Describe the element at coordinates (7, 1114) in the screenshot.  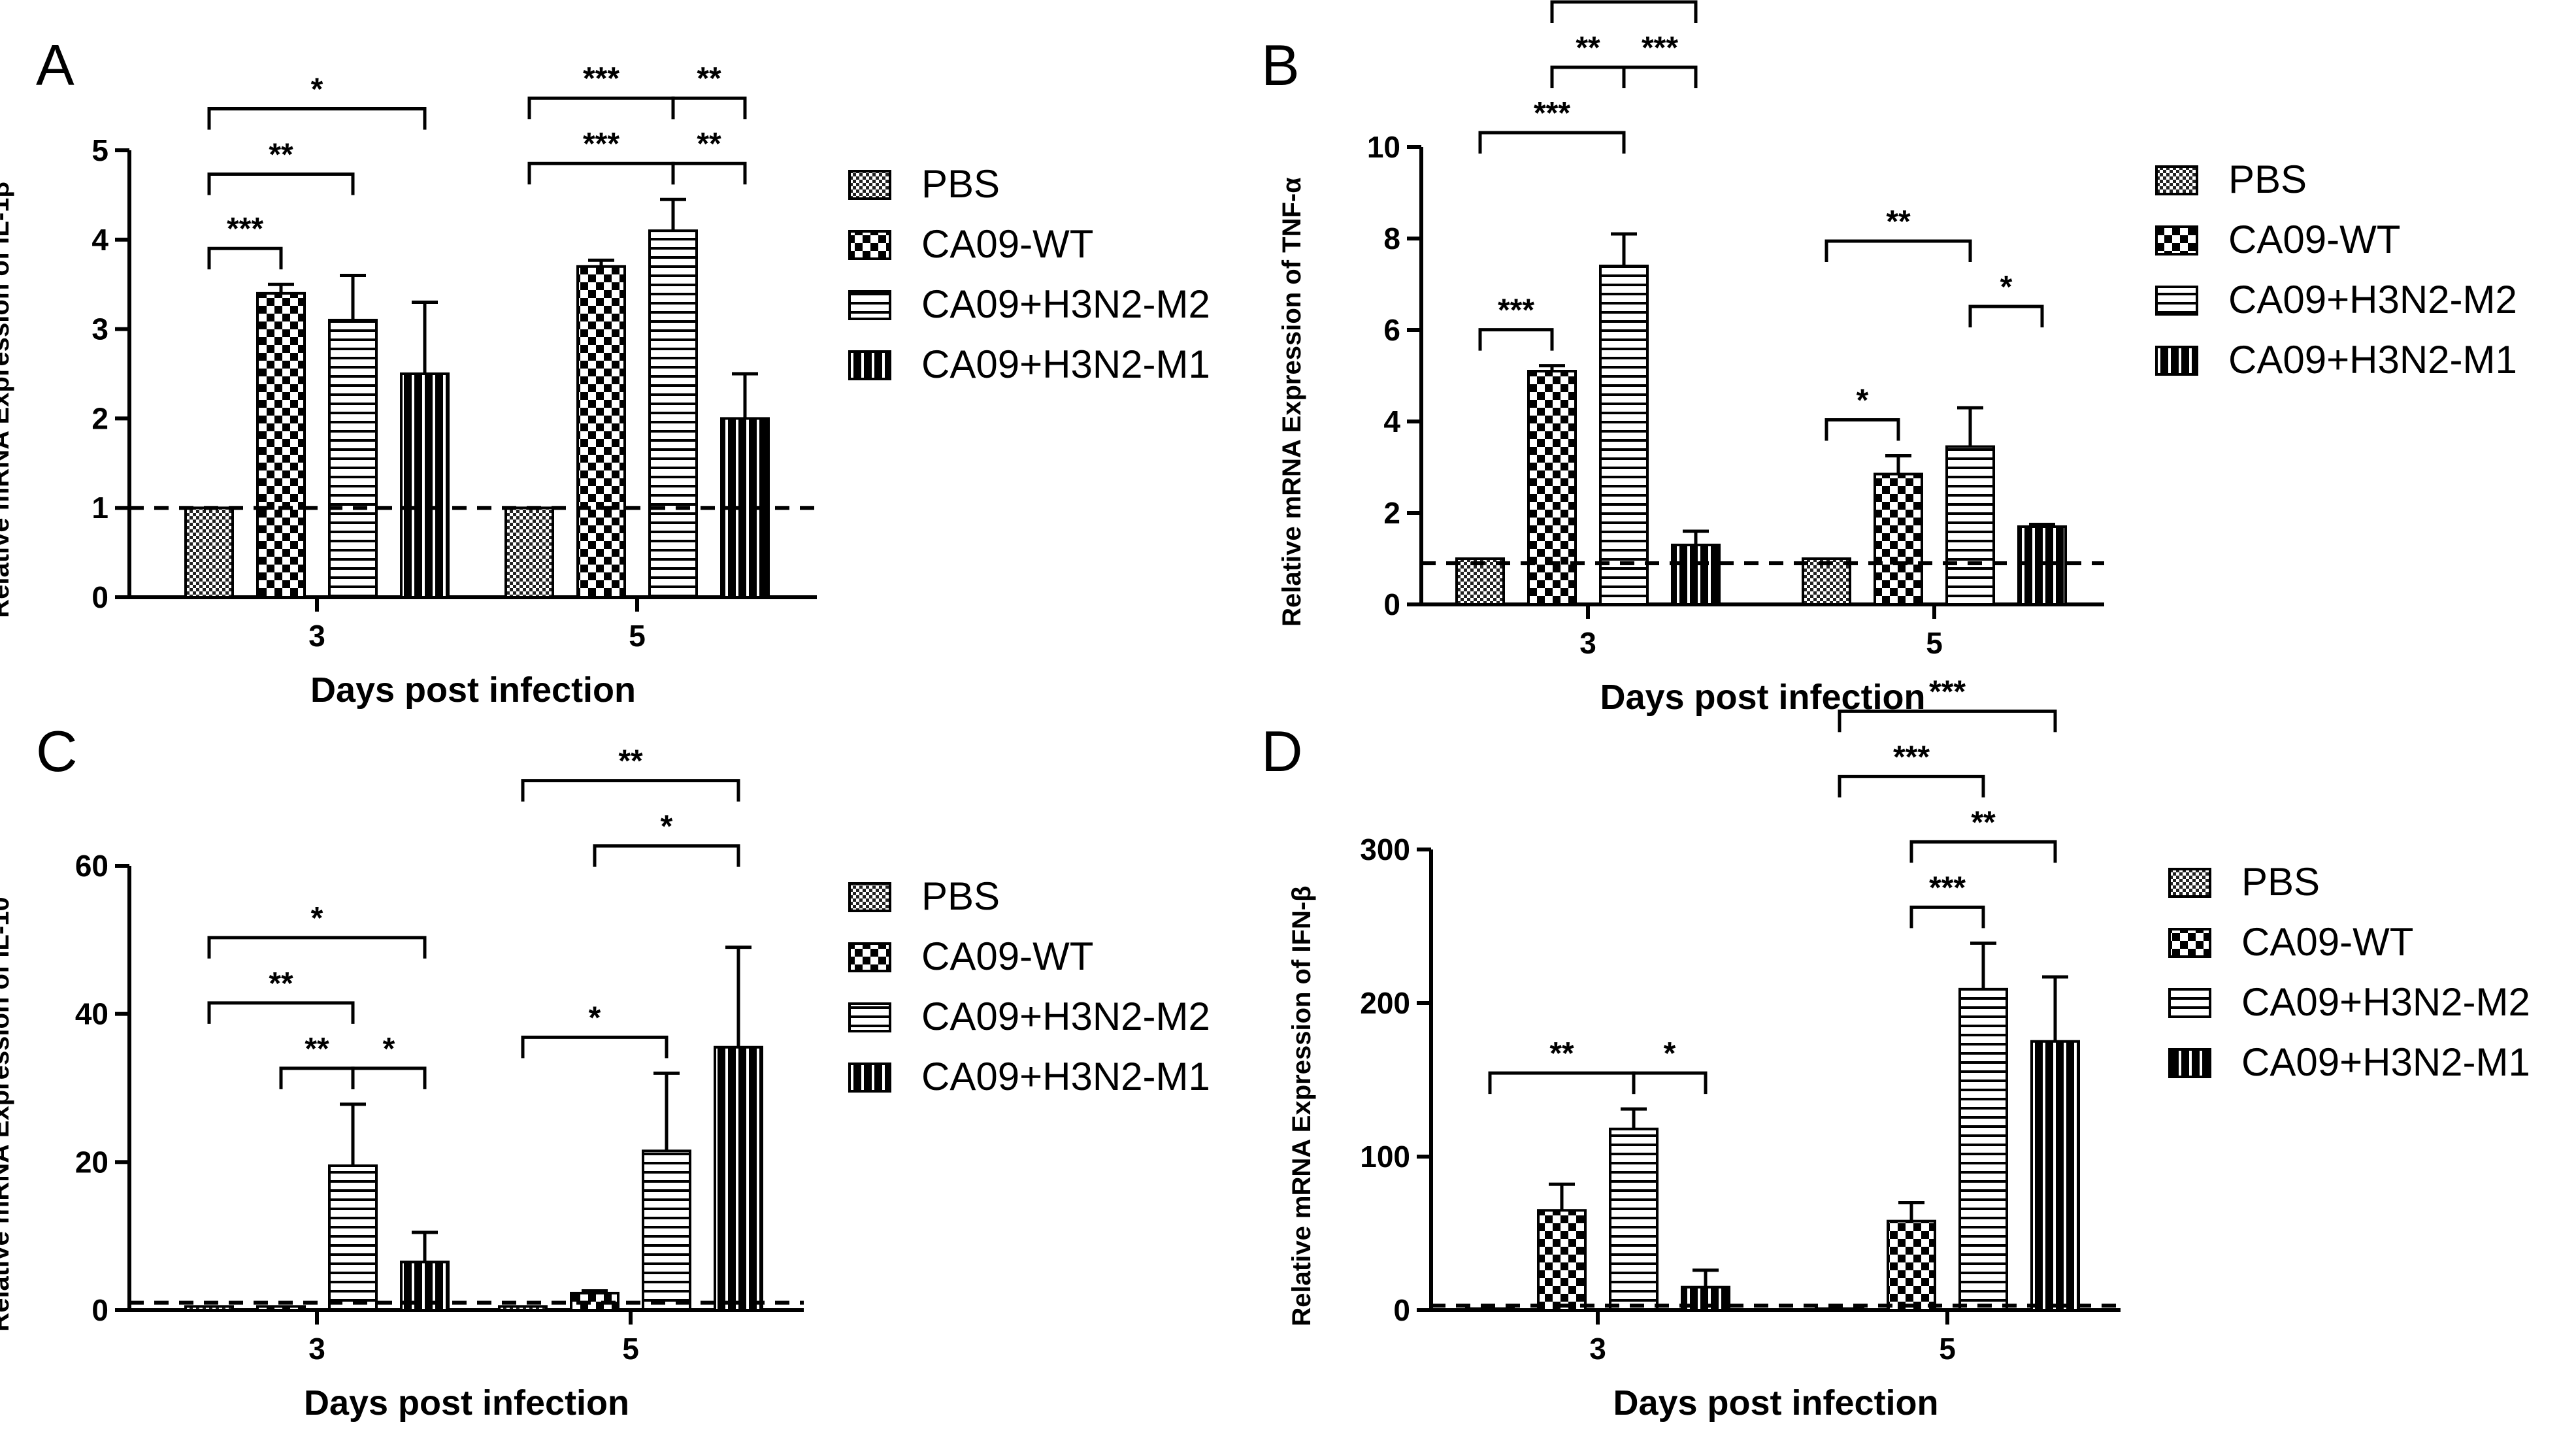
I see `y-axis-title: Relative mRNA Expression of IL-10` at that location.